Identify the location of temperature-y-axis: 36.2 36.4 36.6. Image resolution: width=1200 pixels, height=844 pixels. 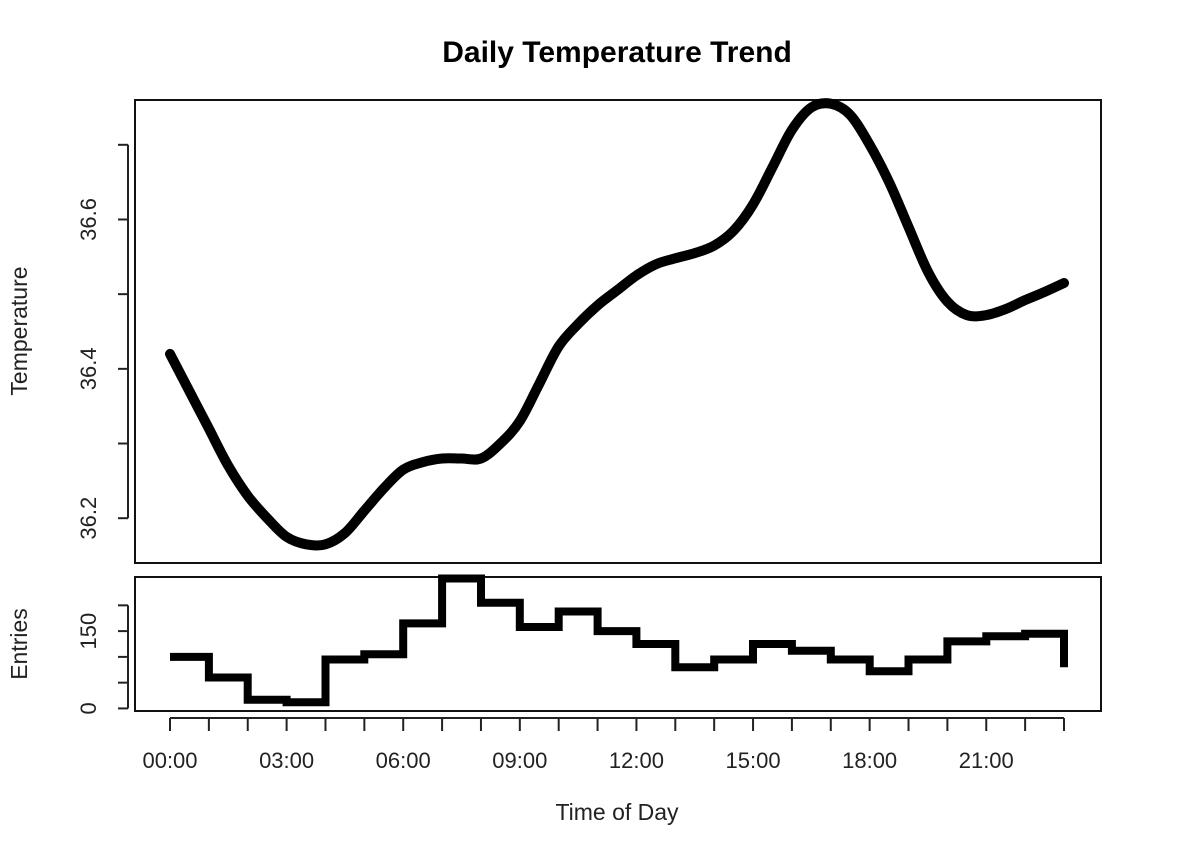
(102, 341).